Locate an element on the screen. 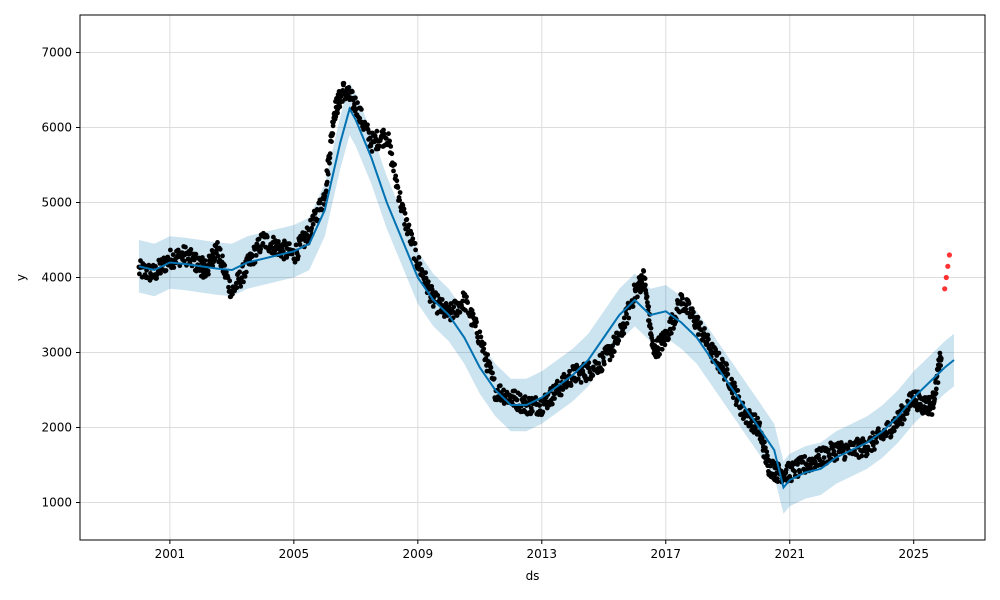 Image resolution: width=1000 pixels, height=600 pixels. x-tick-label: 2001 is located at coordinates (170, 554).